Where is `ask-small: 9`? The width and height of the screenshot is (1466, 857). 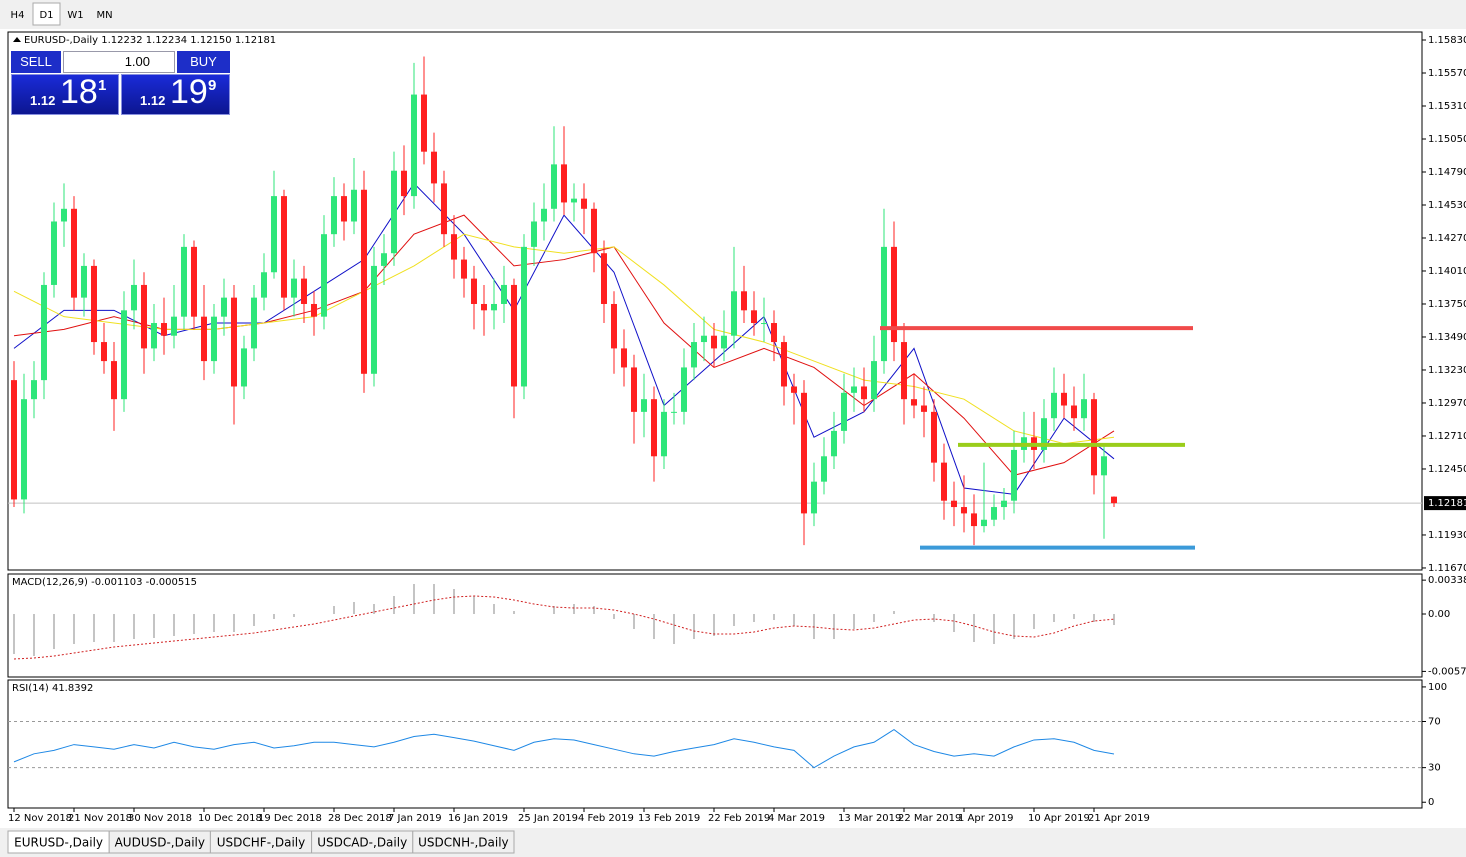
ask-small: 9 is located at coordinates (212, 85).